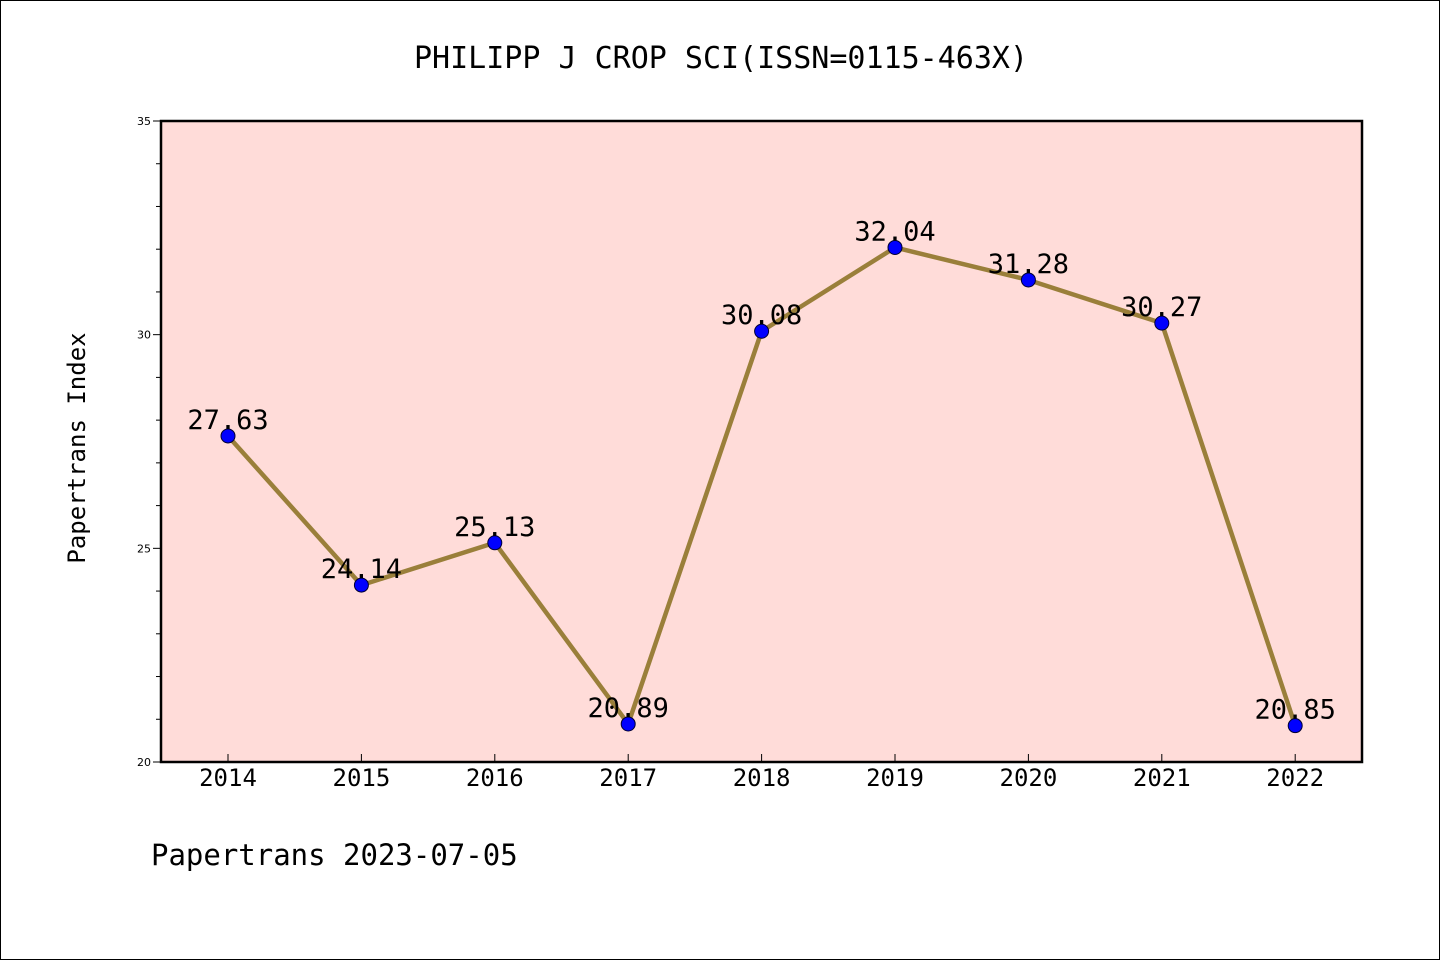  I want to click on data-label: 30.08, so click(761, 315).